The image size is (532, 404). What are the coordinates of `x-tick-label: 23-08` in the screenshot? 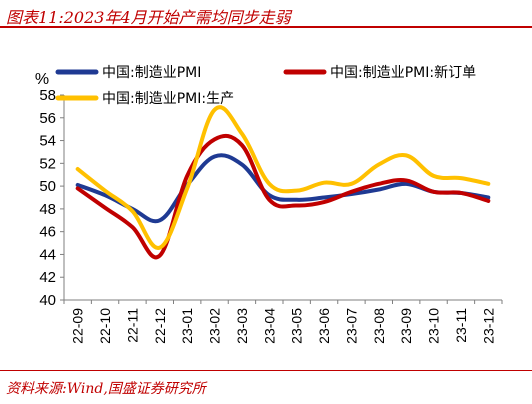 It's located at (379, 326).